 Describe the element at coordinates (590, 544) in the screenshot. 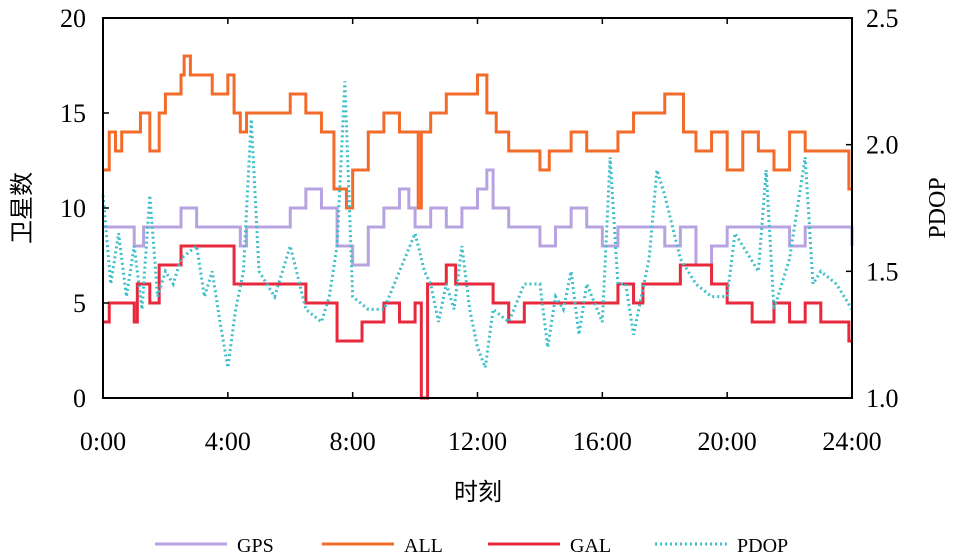

I see `legend-label-gal: GAL` at that location.